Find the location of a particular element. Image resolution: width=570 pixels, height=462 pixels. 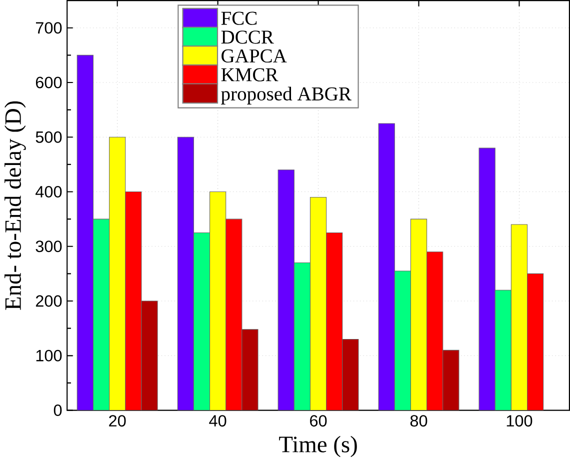

y-tick-label: 500 is located at coordinates (49, 138).